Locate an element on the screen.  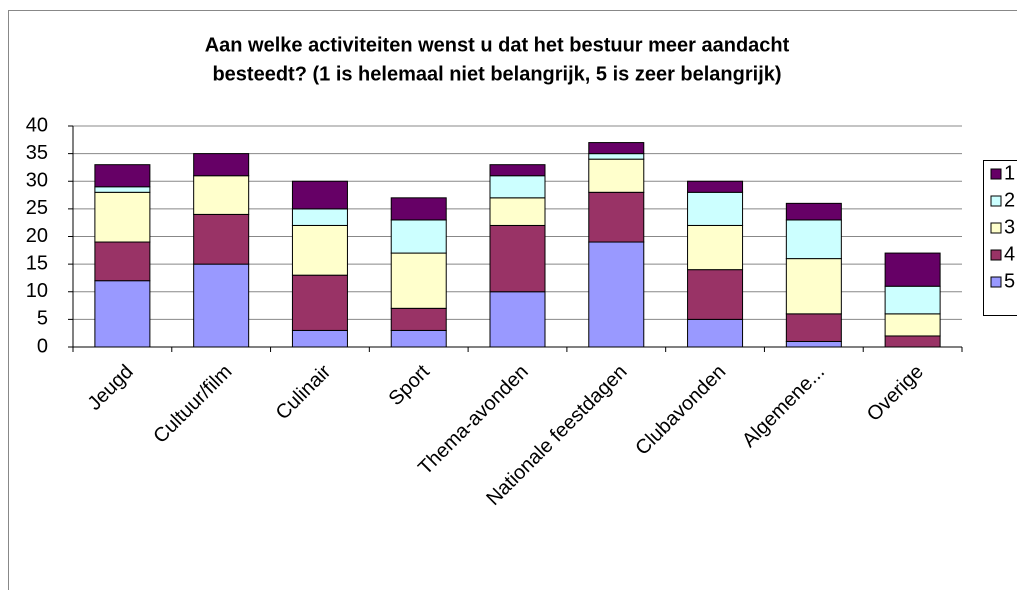
y-tick-label: 30 is located at coordinates (37, 181).